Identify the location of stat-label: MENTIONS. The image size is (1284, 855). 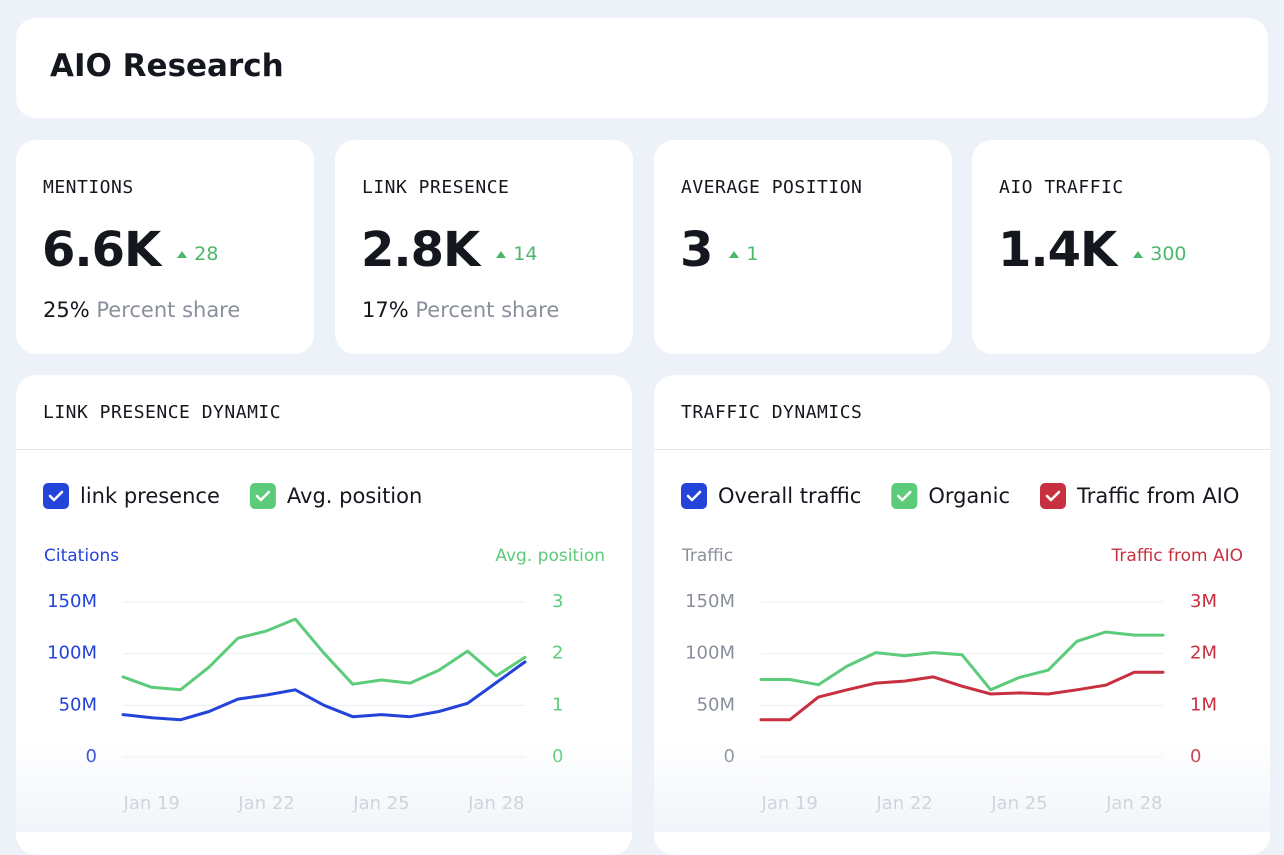
(88, 187).